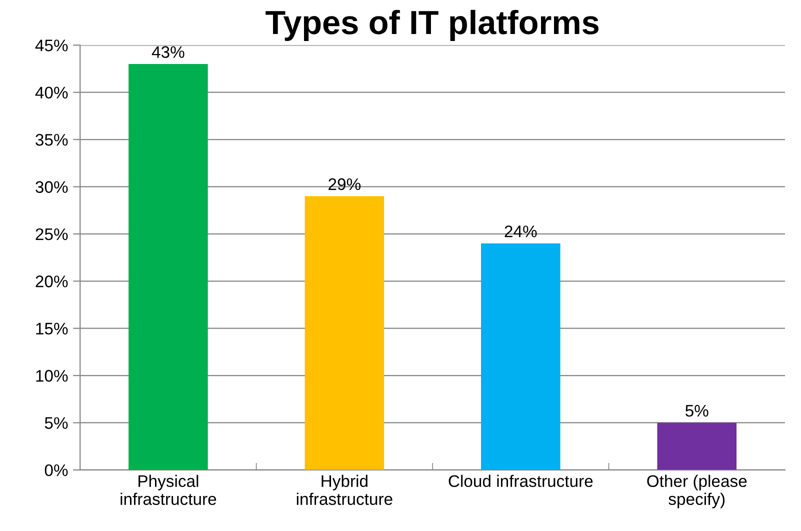  I want to click on data-label: 5%, so click(696, 410).